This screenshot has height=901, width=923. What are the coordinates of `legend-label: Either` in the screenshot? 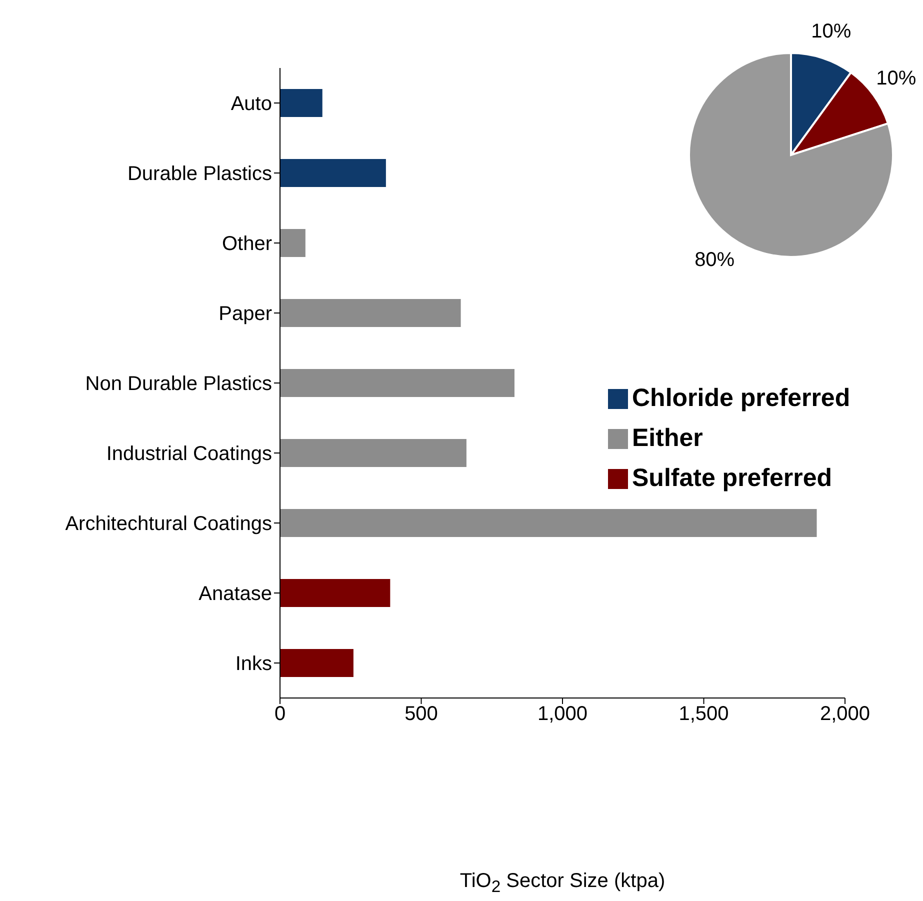 It's located at (667, 438).